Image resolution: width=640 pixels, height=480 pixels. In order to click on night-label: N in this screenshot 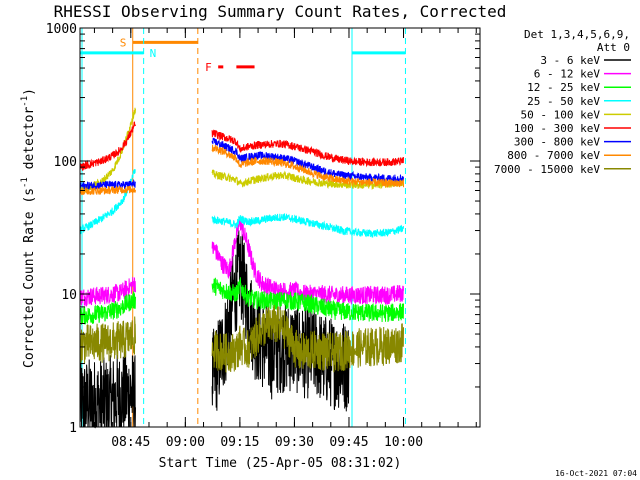, I will do `click(153, 53)`.